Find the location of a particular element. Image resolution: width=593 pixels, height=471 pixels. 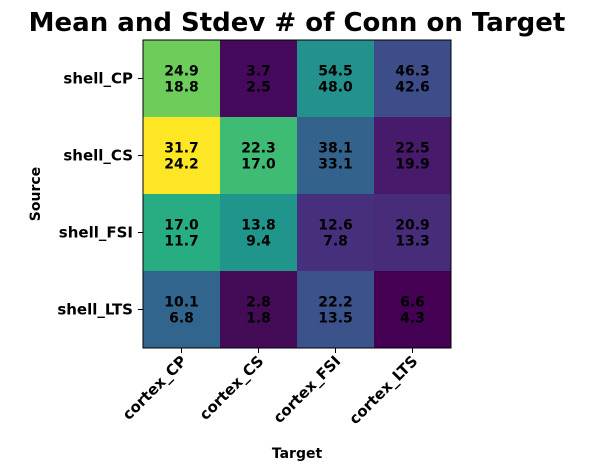

x-tick-label: cortex_FSI is located at coordinates (307, 389).